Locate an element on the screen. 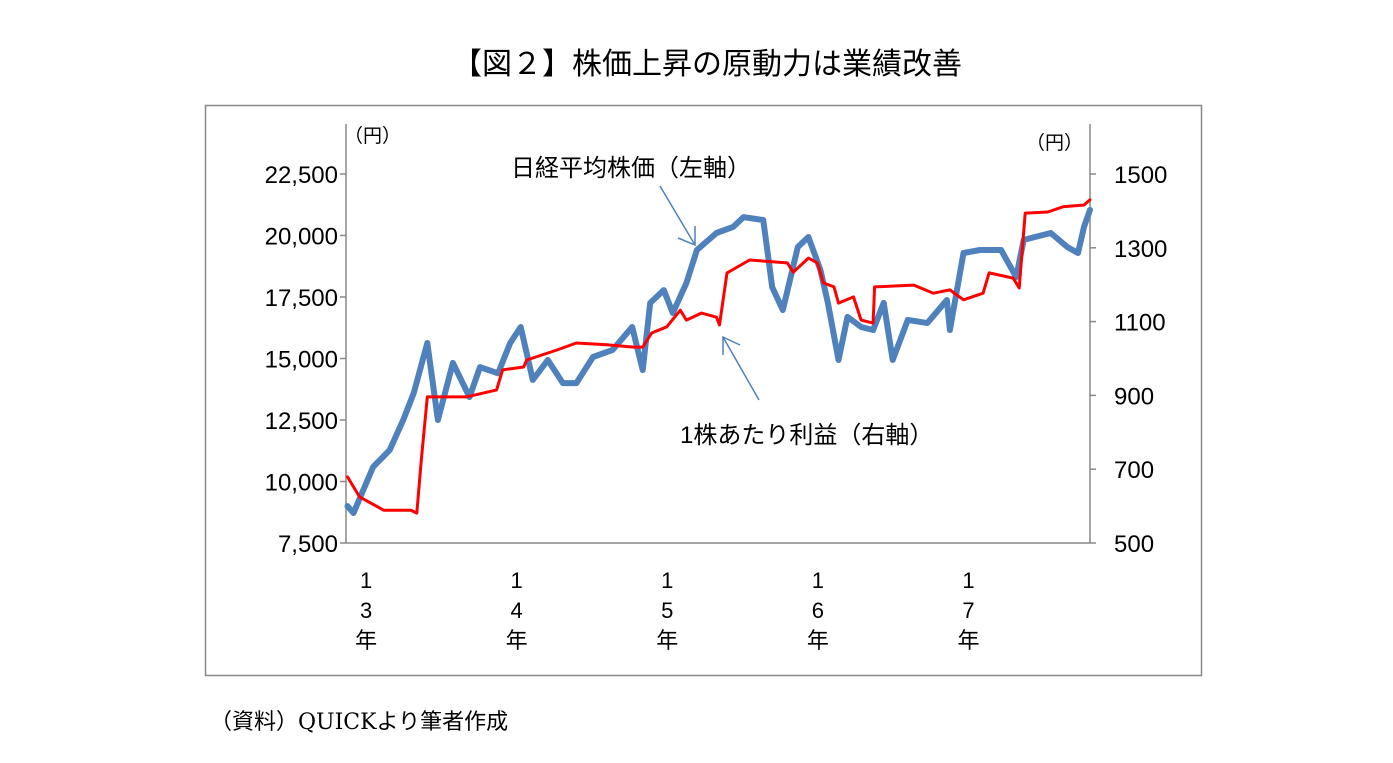  eps-annotation-arrow is located at coordinates (741, 368).